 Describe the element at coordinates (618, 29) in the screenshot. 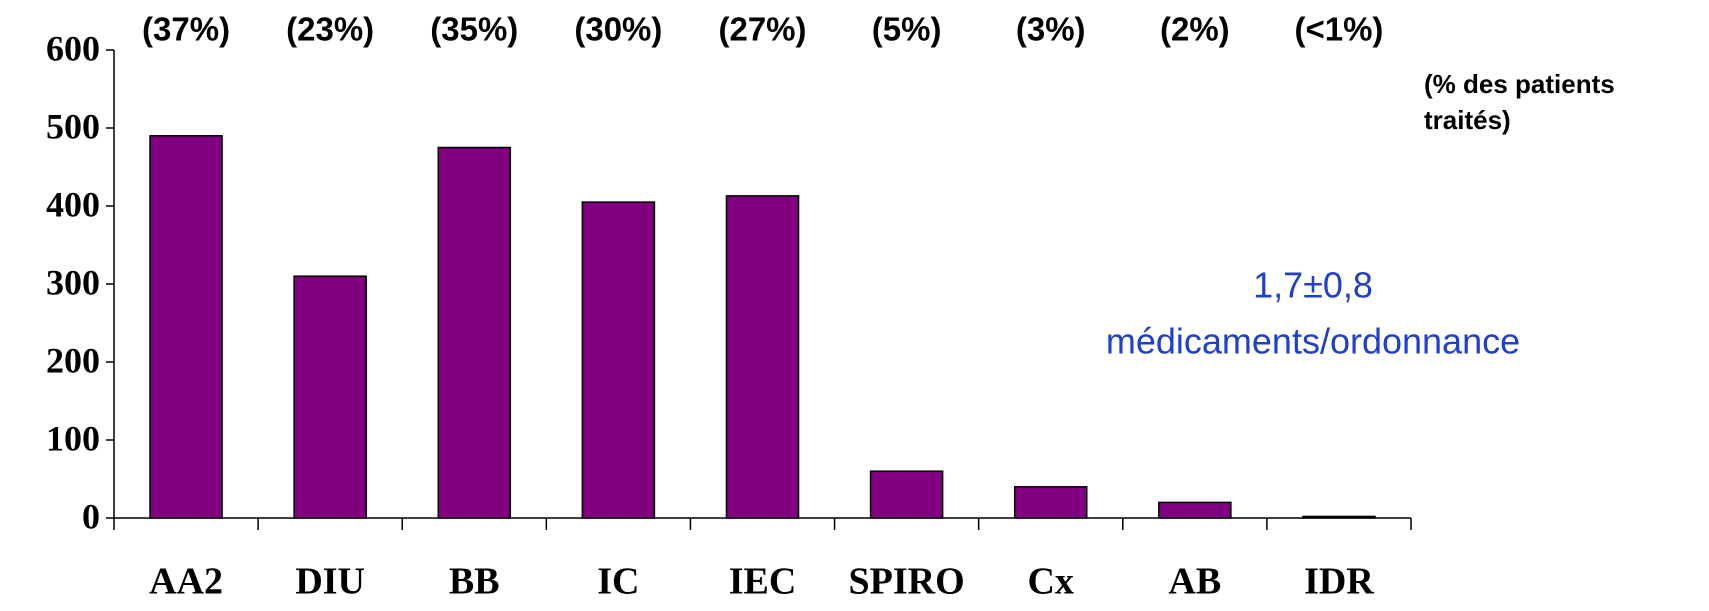

I see `category-annotation: (30%)` at that location.